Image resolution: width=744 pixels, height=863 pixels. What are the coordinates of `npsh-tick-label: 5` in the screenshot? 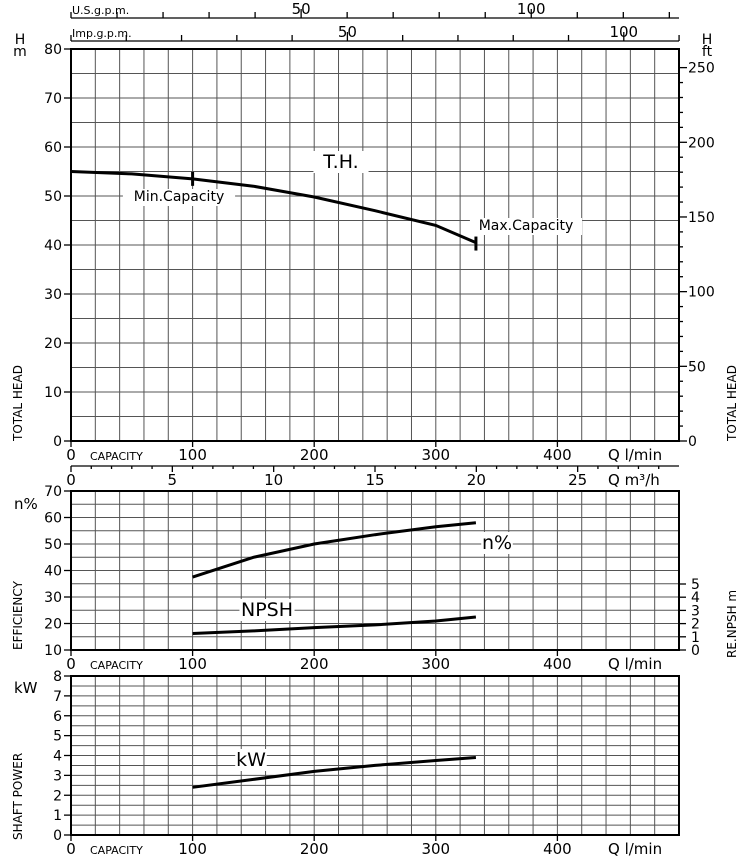 It's located at (695, 585).